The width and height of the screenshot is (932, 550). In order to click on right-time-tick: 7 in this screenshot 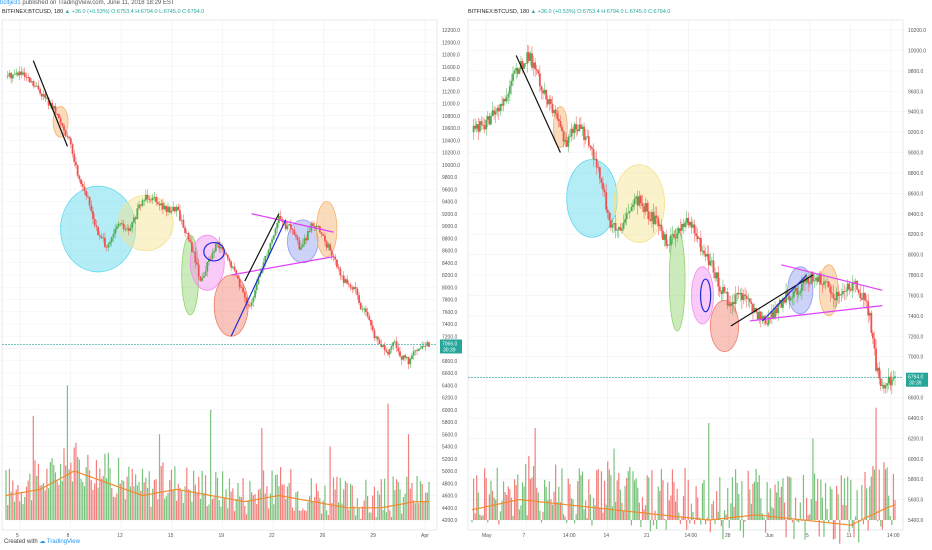, I will do `click(524, 536)`.